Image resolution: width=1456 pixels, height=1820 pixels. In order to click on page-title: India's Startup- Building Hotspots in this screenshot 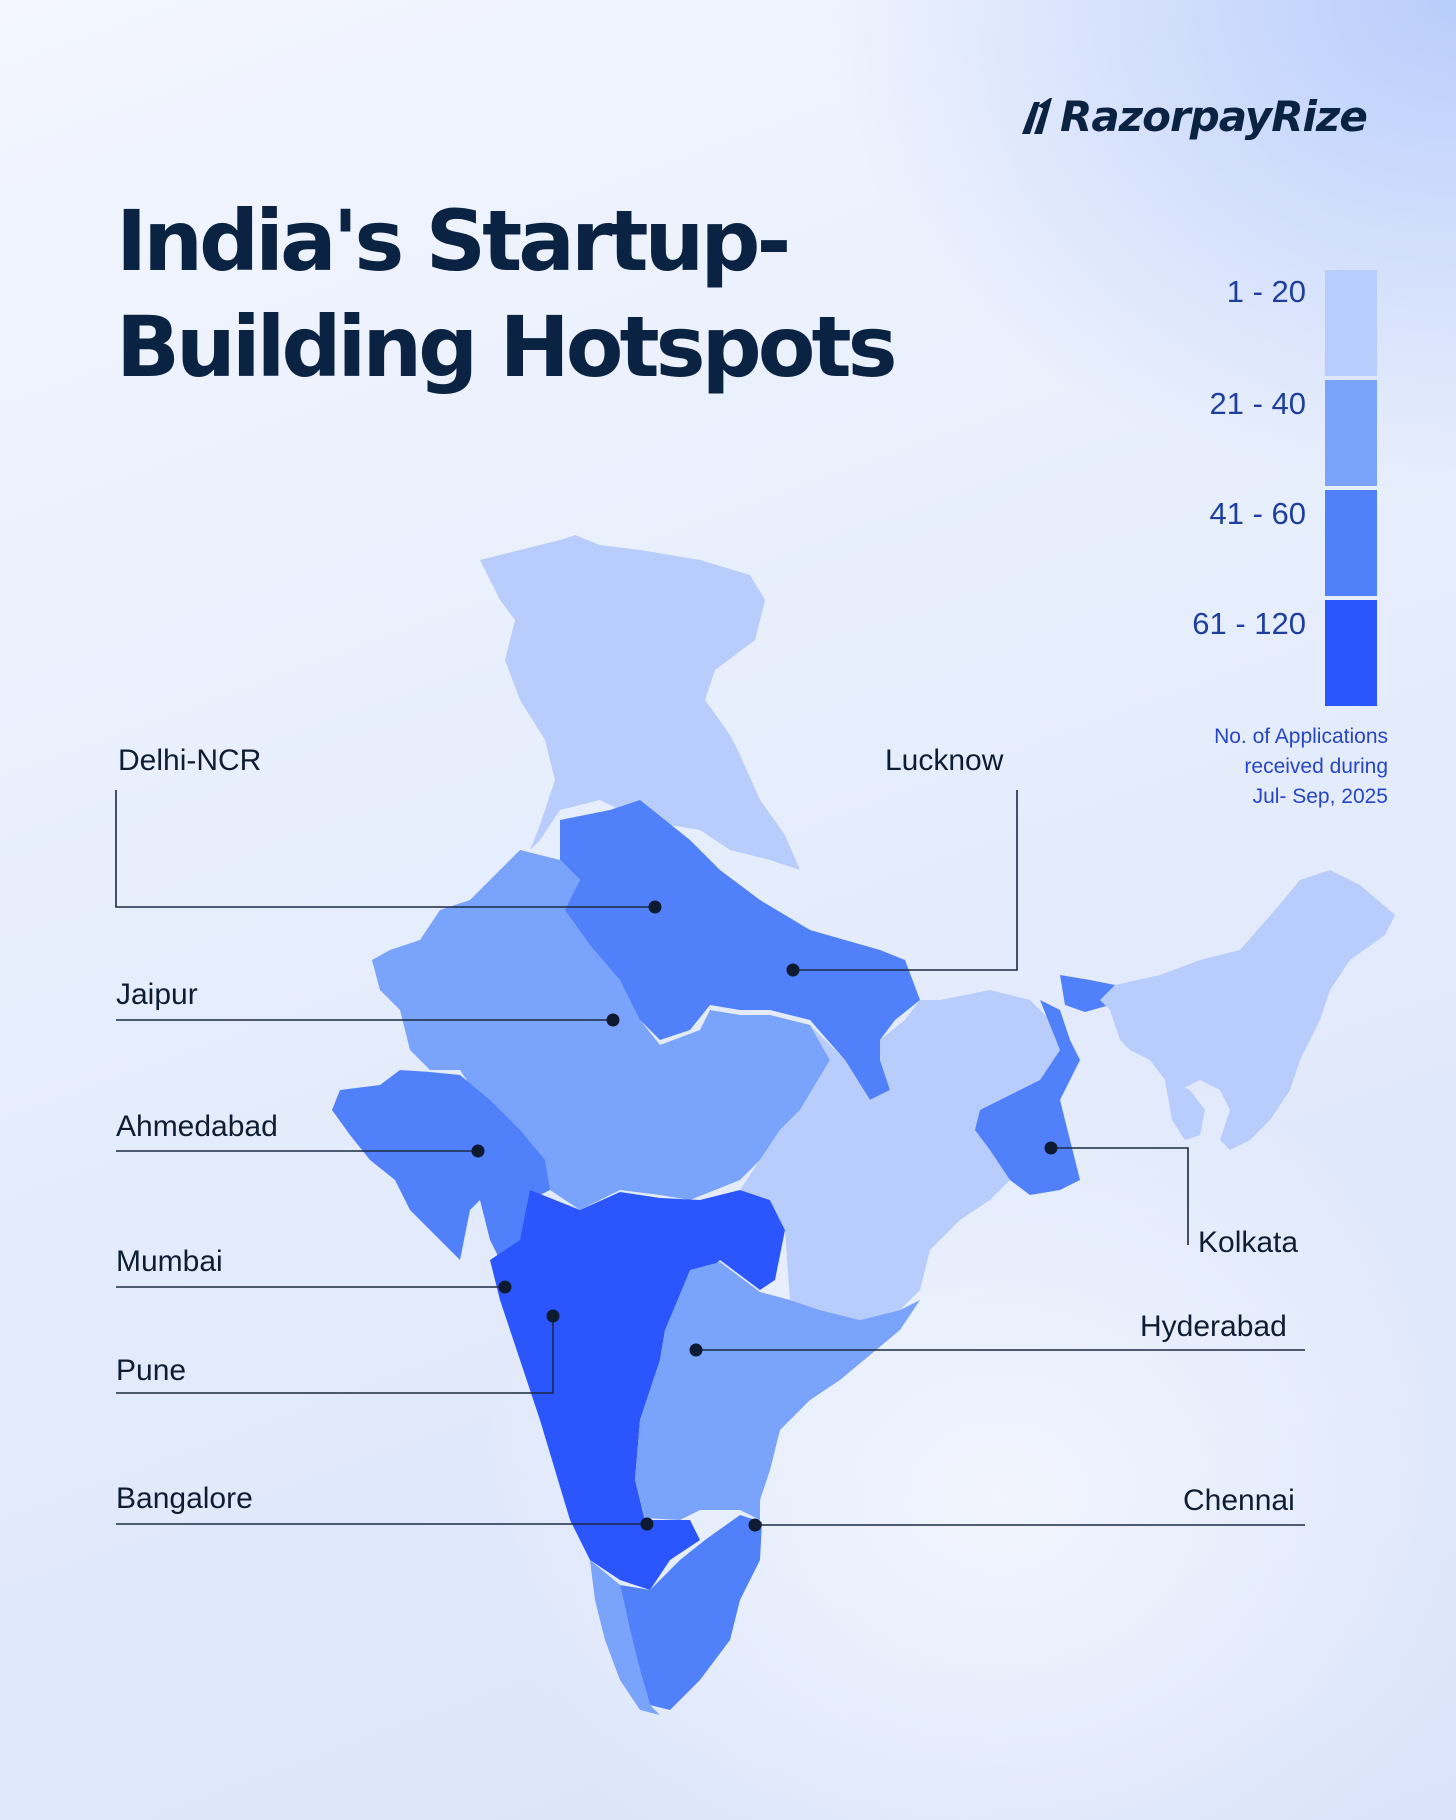, I will do `click(507, 294)`.